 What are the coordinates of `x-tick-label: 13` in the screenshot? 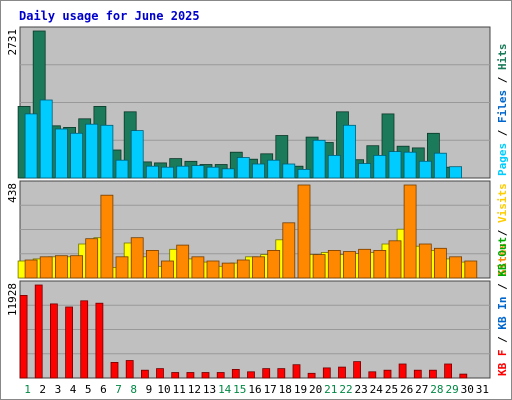 It's located at (209, 389).